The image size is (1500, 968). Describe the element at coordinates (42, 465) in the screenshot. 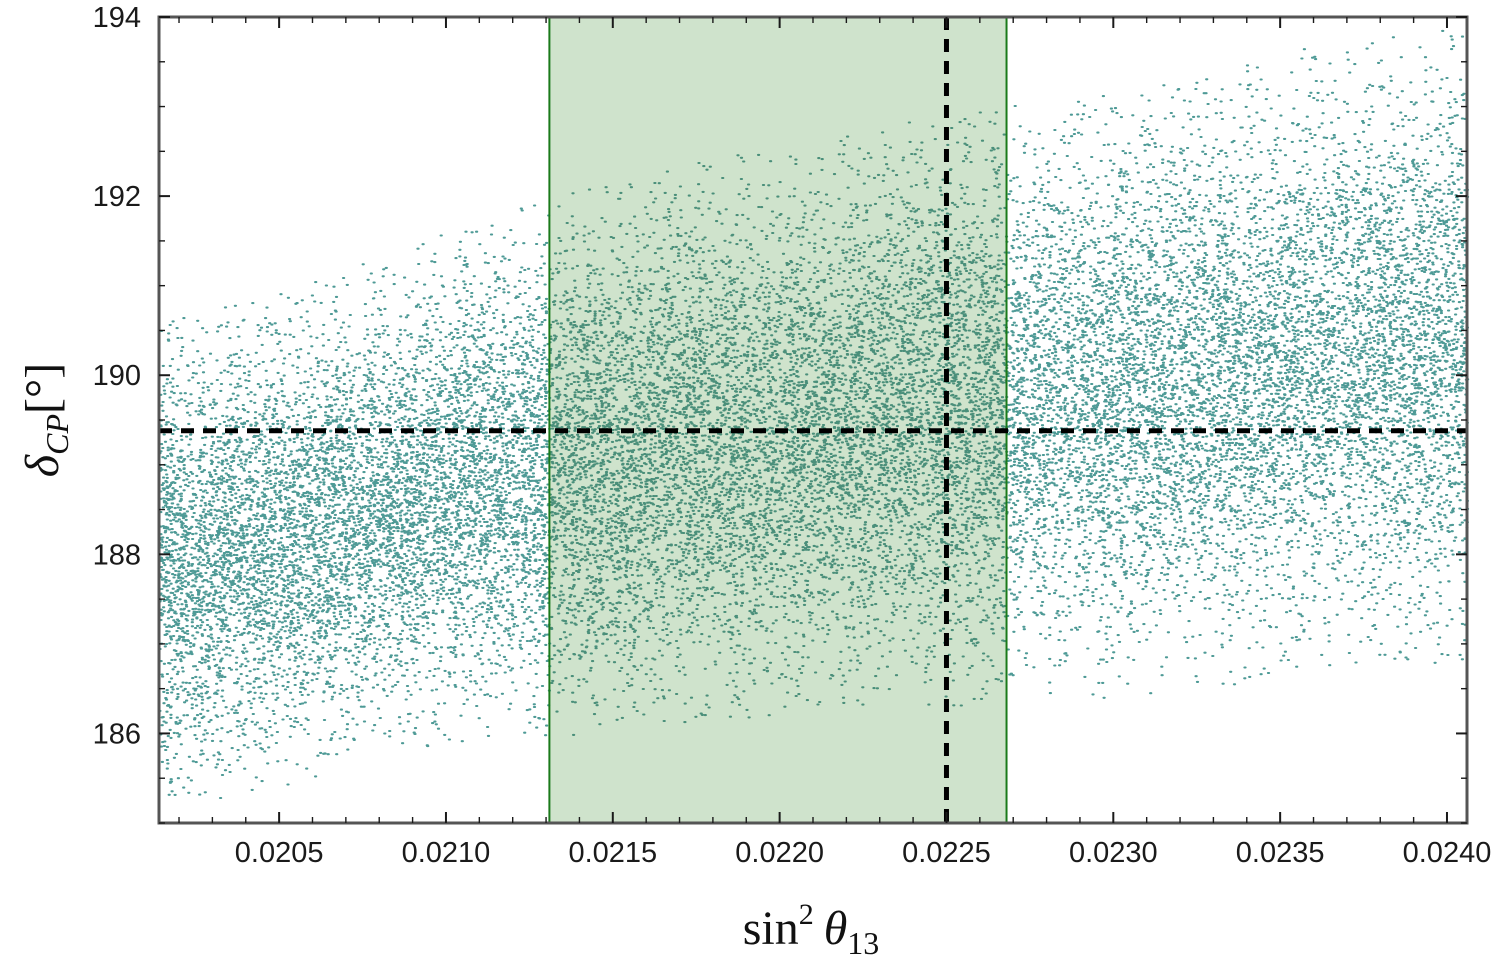

I see `y-axis-title-symbol: δ` at that location.